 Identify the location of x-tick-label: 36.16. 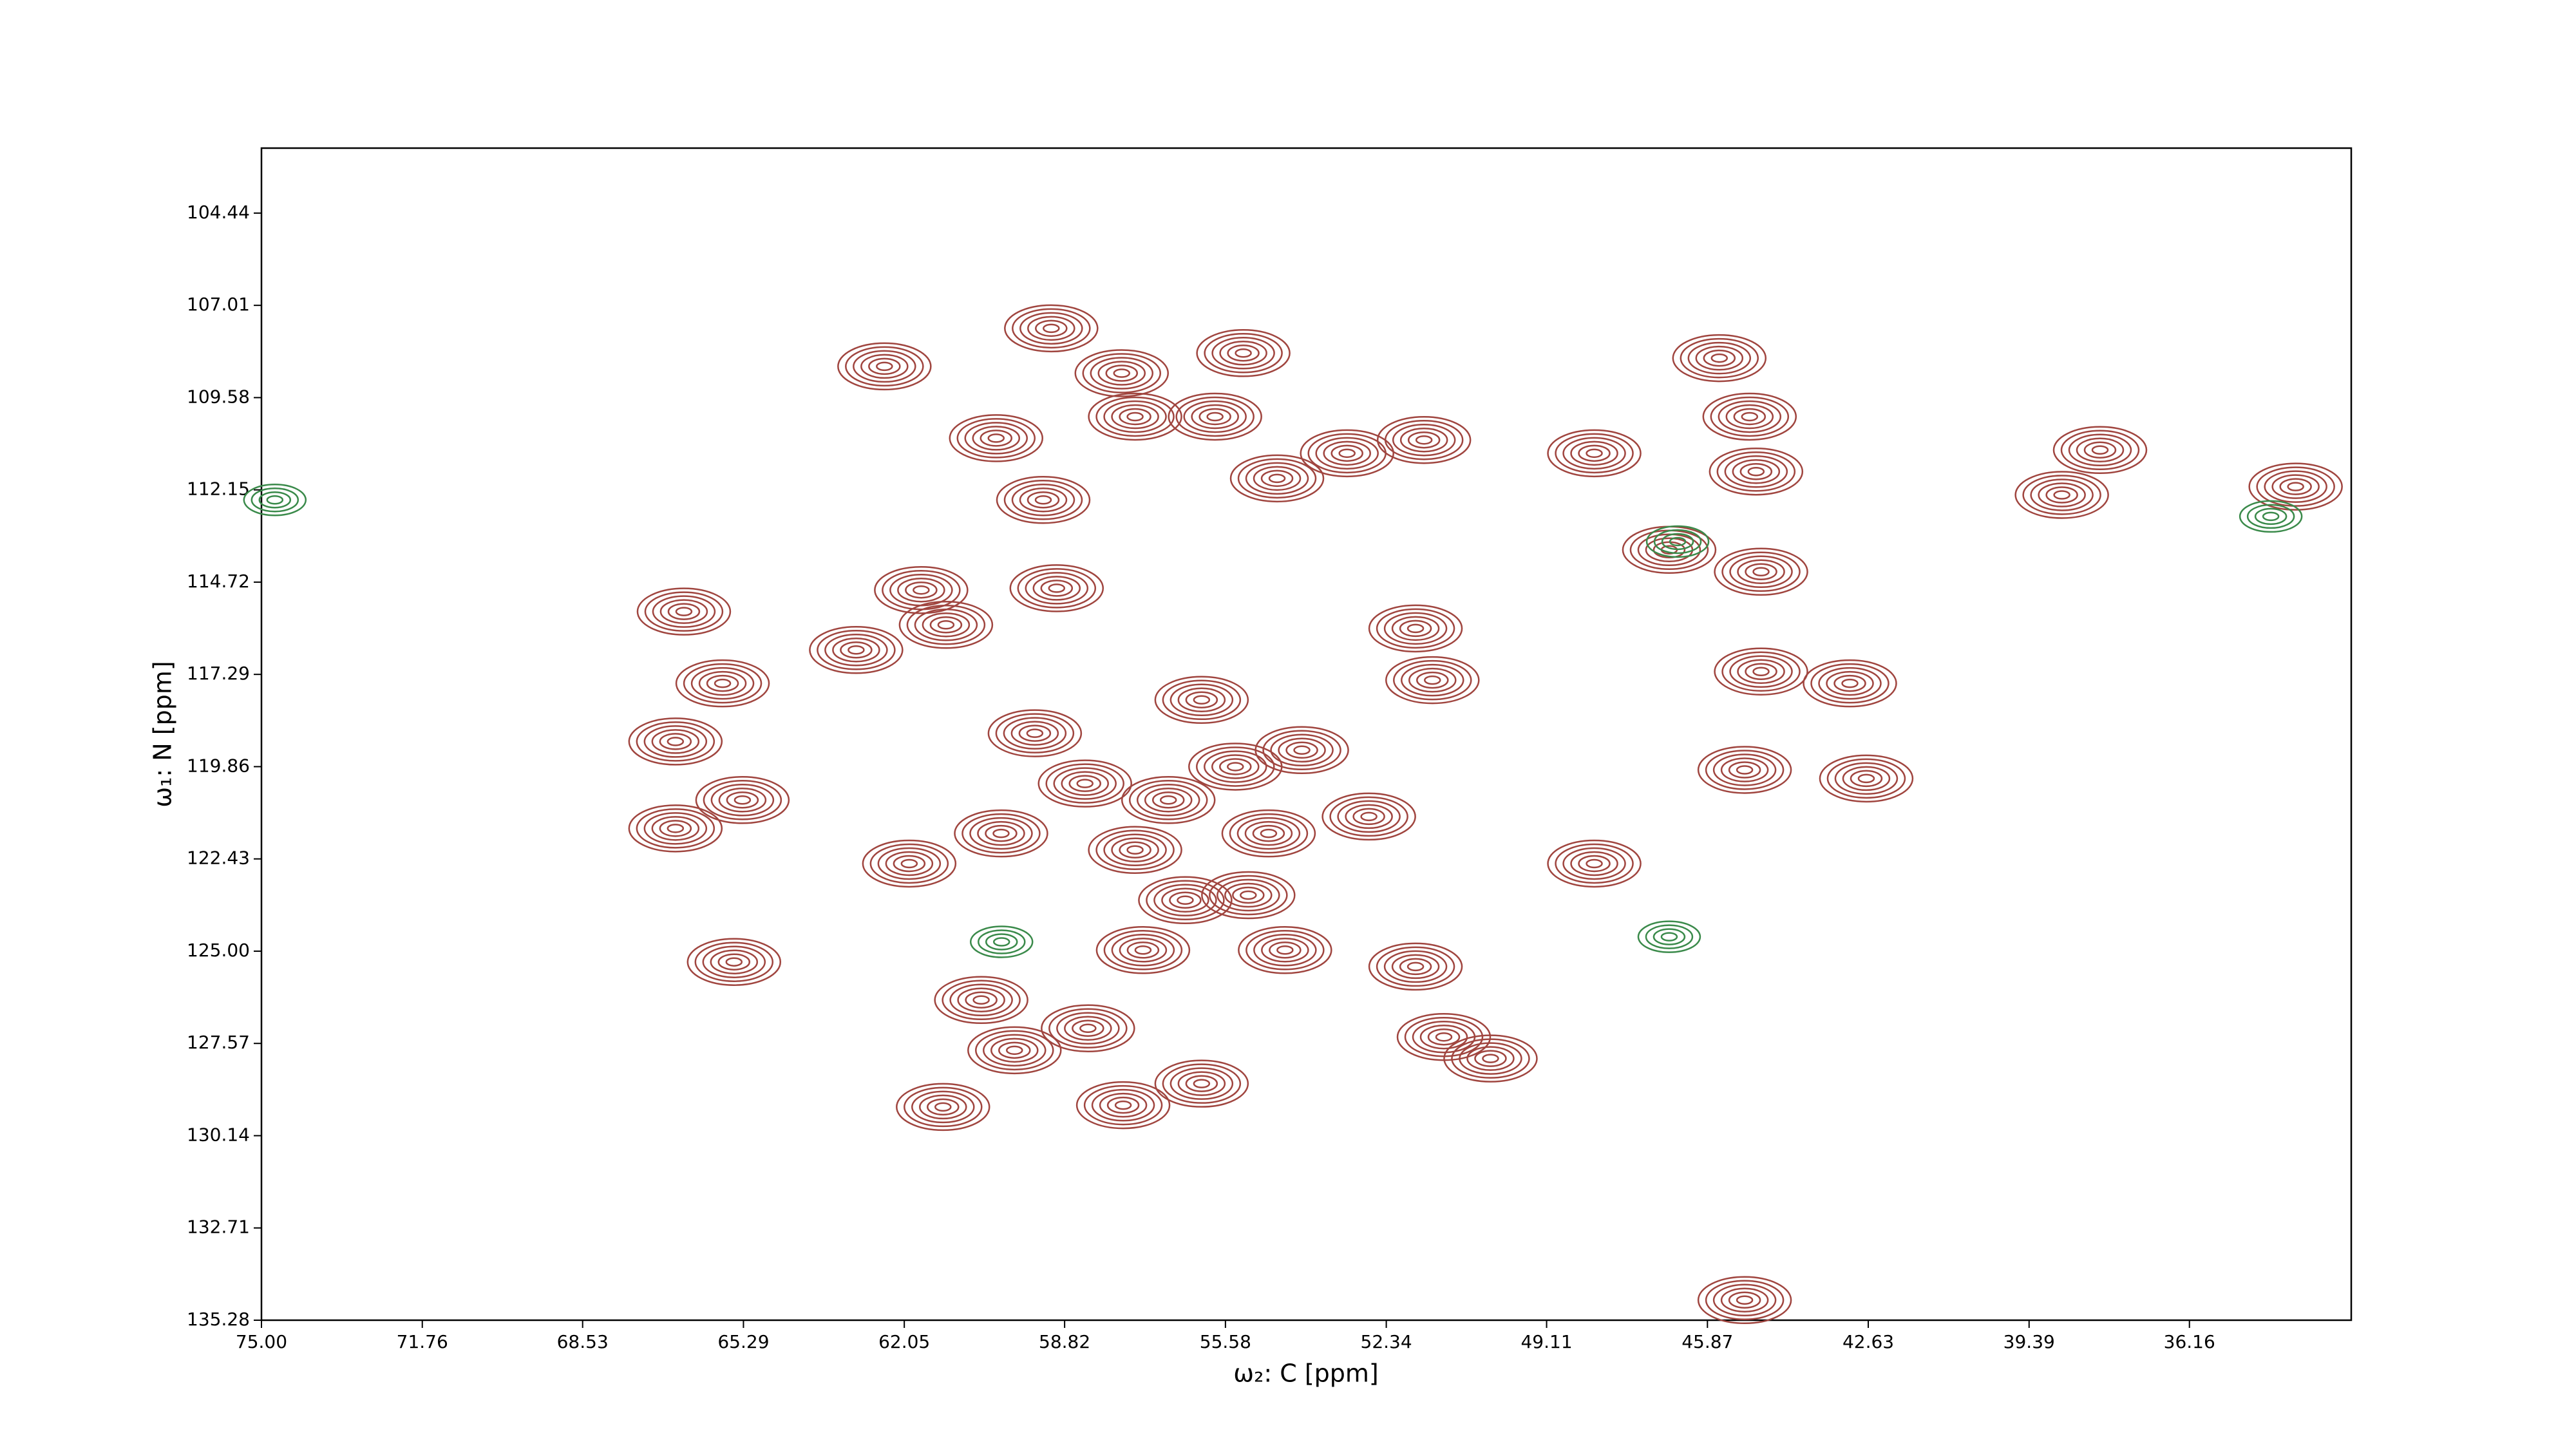
(2189, 1341).